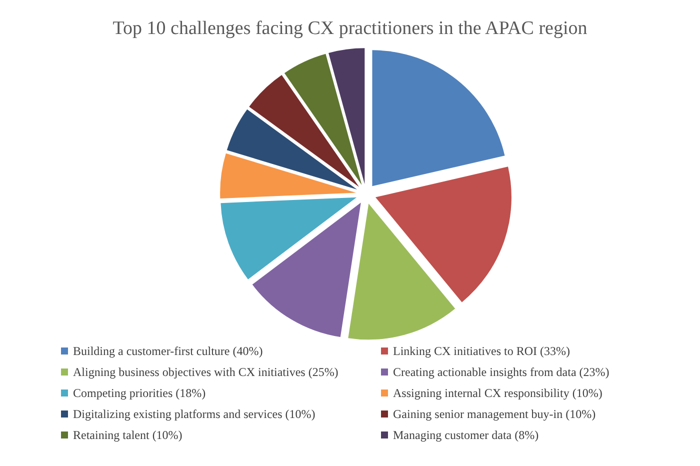  I want to click on legend-label: Digitalizing existing platforms and services (10%), so click(194, 414).